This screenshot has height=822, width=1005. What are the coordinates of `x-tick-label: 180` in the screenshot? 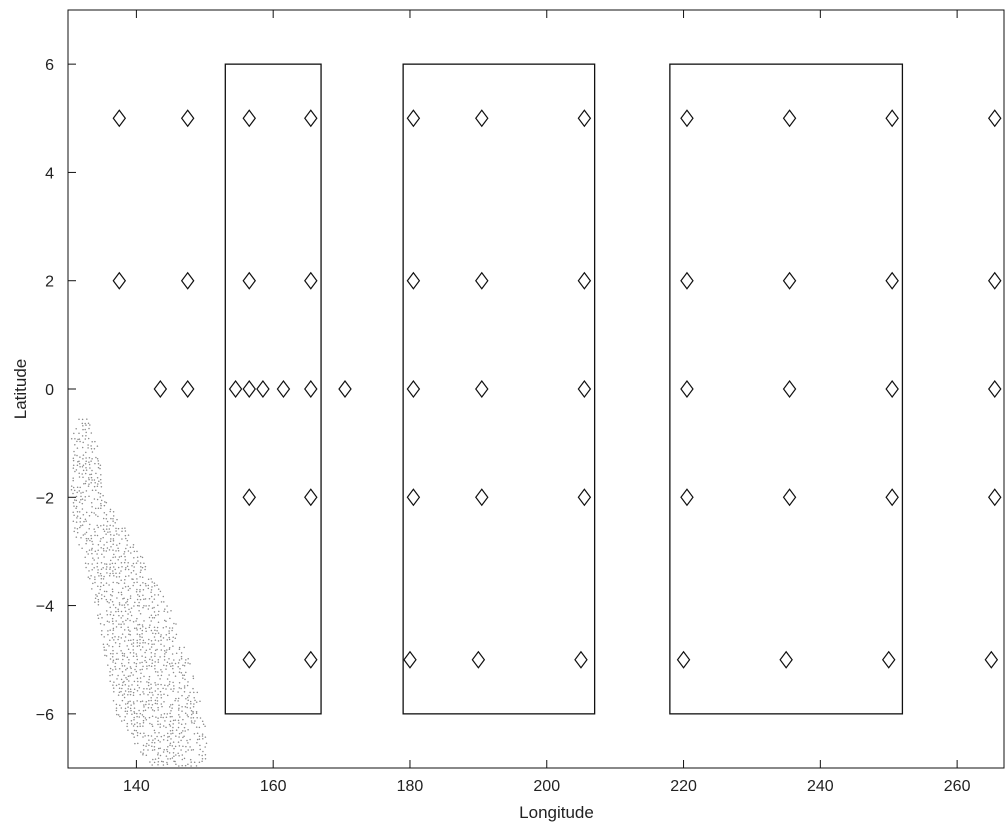 It's located at (410, 786).